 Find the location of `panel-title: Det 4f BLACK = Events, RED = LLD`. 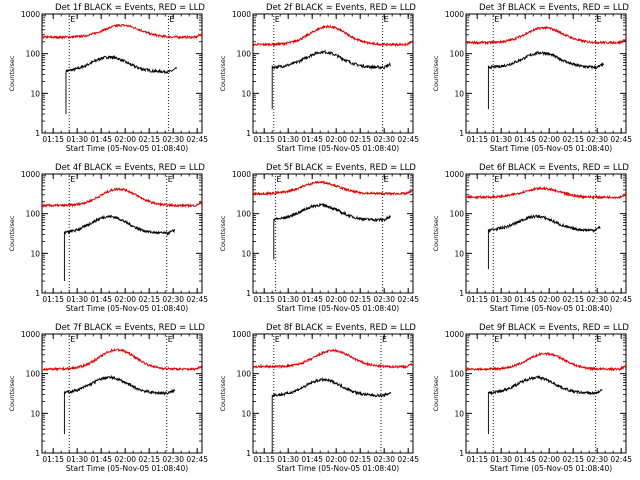

panel-title: Det 4f BLACK = Events, RED = LLD is located at coordinates (130, 168).